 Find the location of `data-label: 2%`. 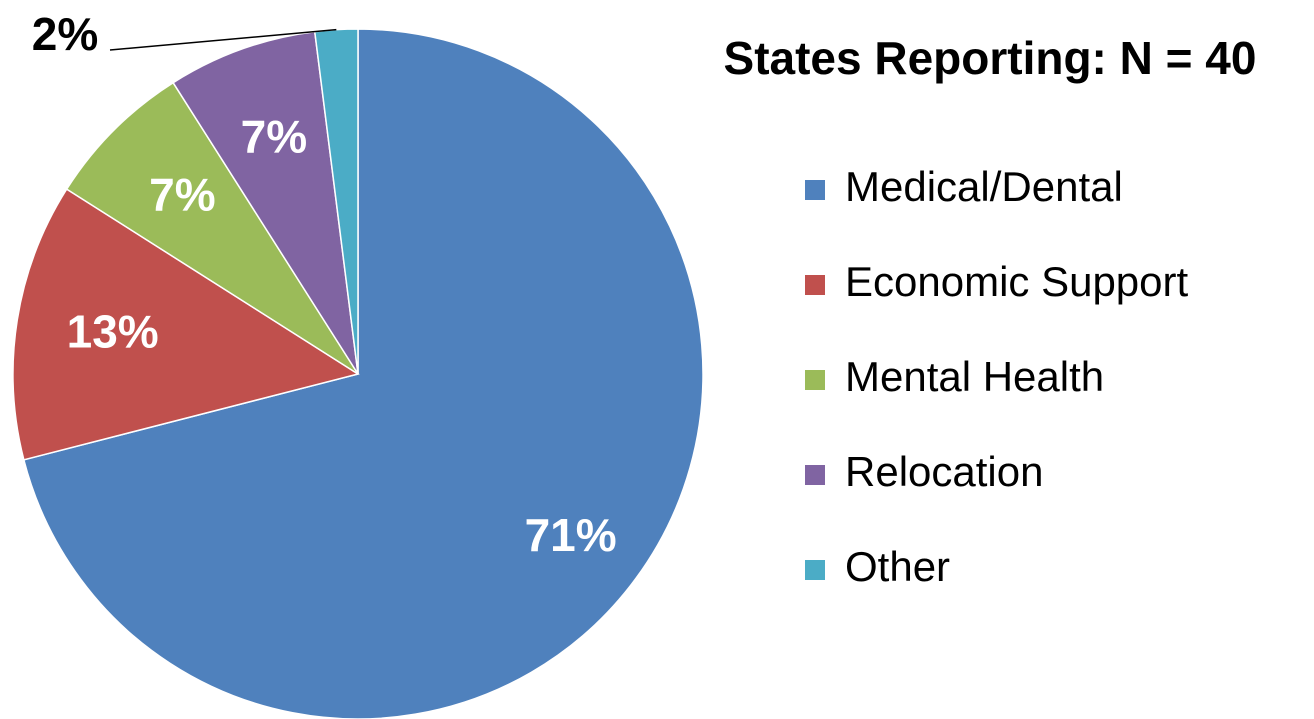

data-label: 2% is located at coordinates (65, 34).